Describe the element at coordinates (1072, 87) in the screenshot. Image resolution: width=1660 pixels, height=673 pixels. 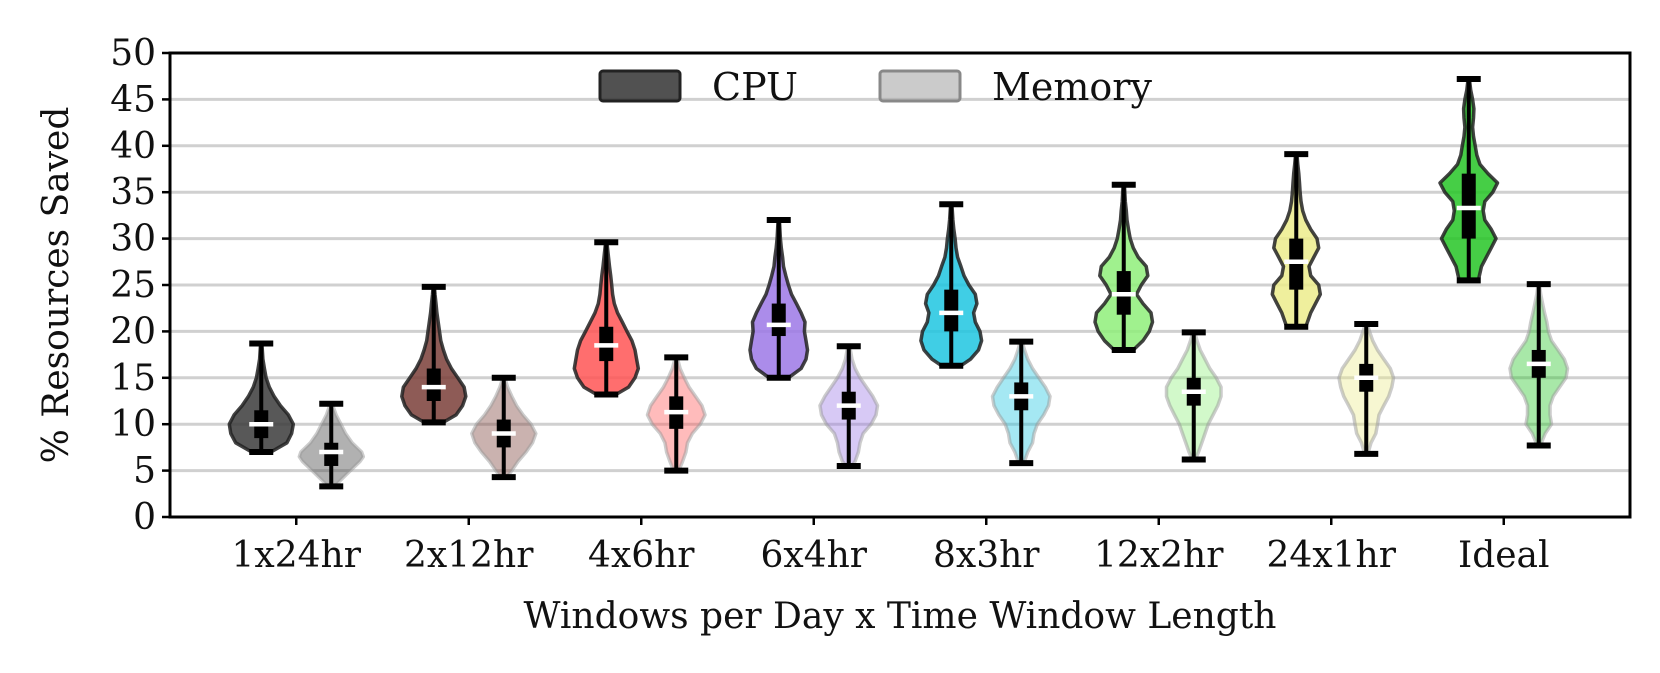
I see `legend-label-memory: Memory` at that location.